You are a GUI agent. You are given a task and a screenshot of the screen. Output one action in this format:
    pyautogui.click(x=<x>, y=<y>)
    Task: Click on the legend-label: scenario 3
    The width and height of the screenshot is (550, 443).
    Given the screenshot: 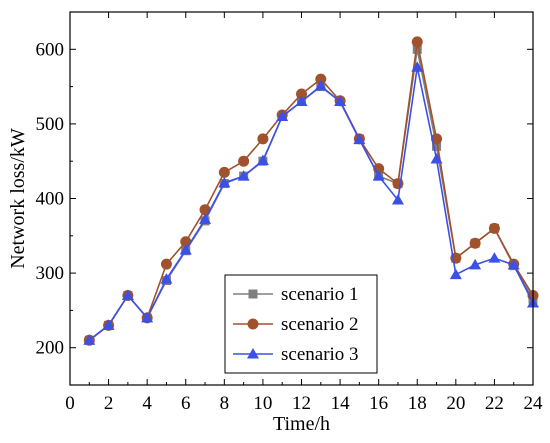 What is the action you would take?
    pyautogui.click(x=320, y=354)
    